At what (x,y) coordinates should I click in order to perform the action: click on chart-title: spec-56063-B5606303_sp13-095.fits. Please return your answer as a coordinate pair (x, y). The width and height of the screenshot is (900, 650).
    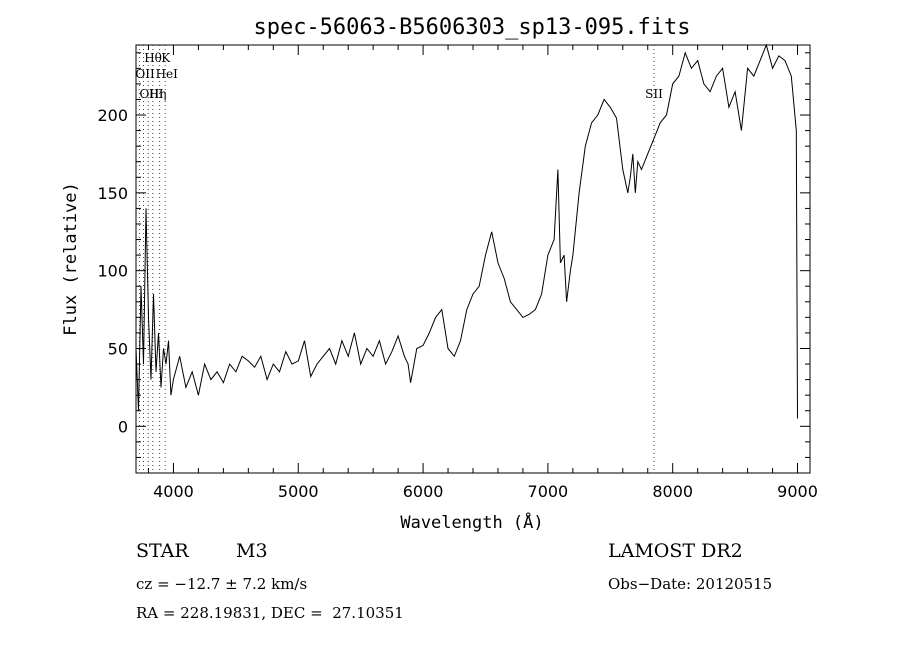
    Looking at the image, I should click on (471, 27).